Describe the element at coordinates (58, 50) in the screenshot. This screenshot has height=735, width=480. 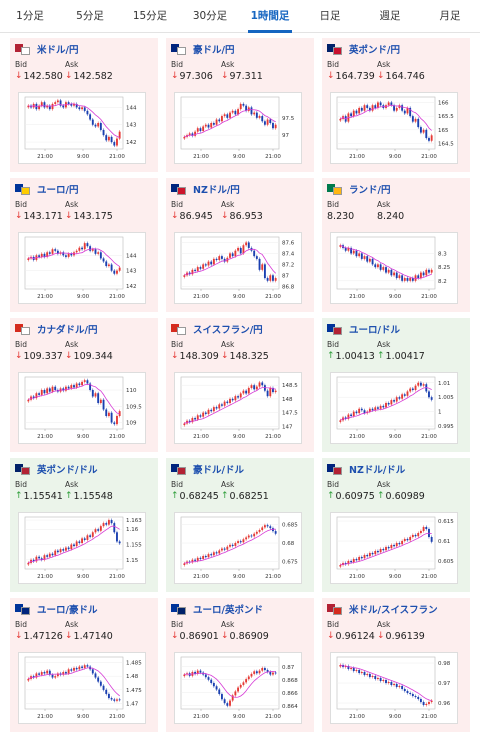
I see `pair-name-link: 米ドル/円` at that location.